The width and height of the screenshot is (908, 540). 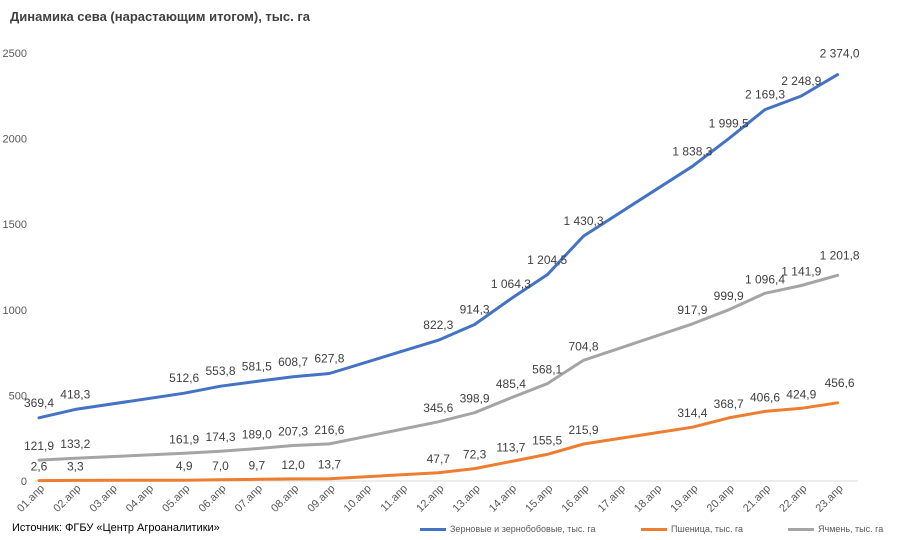 What do you see at coordinates (467, 499) in the screenshot?
I see `x-tick-label-12: 13.апр` at bounding box center [467, 499].